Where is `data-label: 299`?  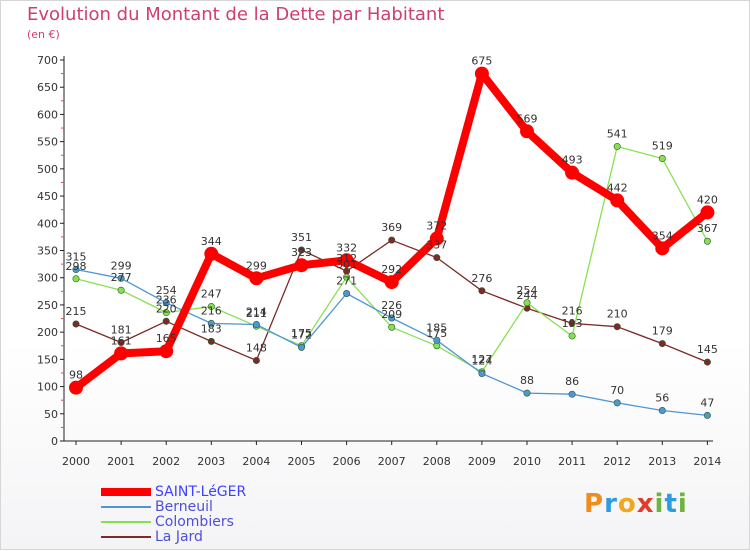
data-label: 299 is located at coordinates (256, 265).